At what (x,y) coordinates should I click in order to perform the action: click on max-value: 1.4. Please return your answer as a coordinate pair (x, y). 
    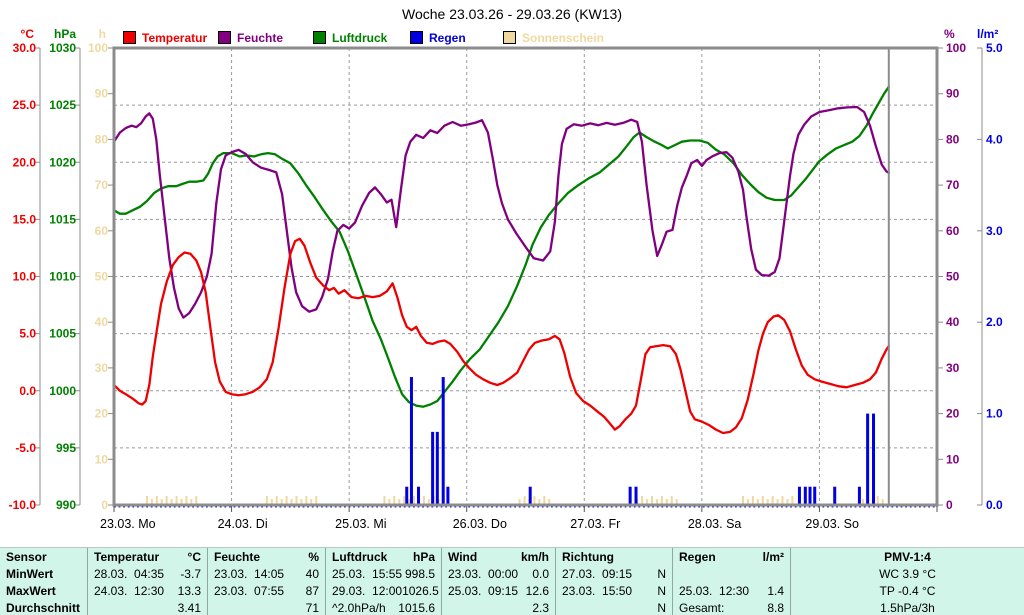
    Looking at the image, I should click on (775, 591).